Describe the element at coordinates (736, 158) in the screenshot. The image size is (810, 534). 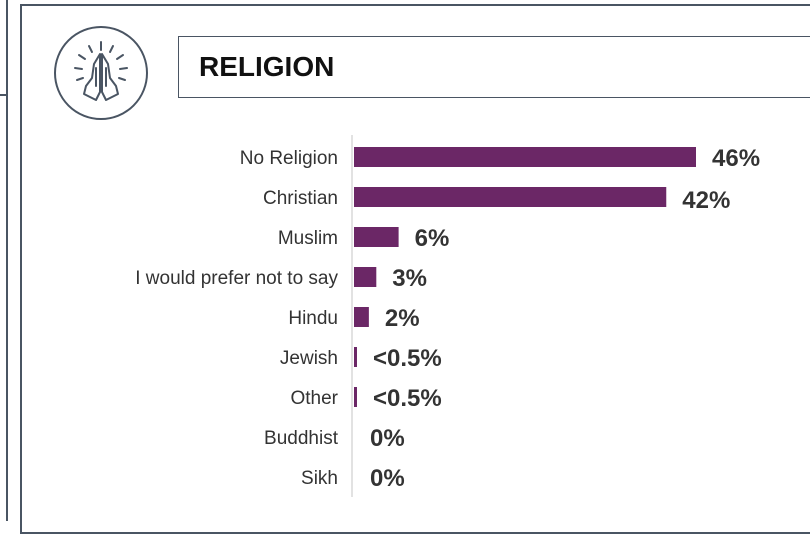
I see `data-label: 46%` at that location.